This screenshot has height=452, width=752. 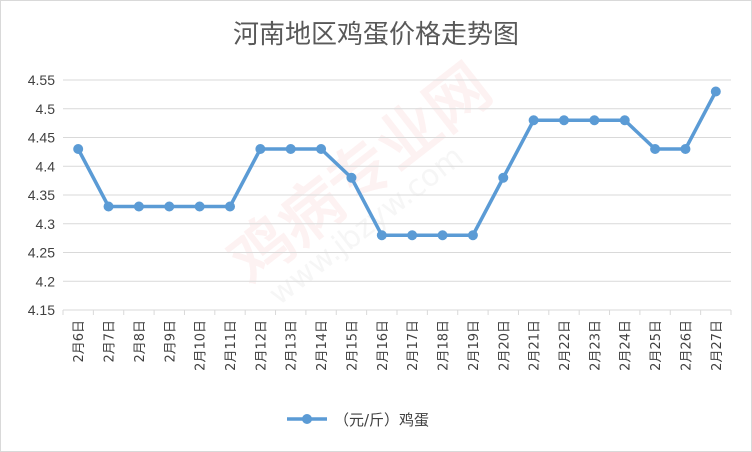 I want to click on y-axis-ticks: 4.15 4.2 4.25 4.3 4.35 4.4 4.45 4.5 4.55, so click(x=41, y=195).